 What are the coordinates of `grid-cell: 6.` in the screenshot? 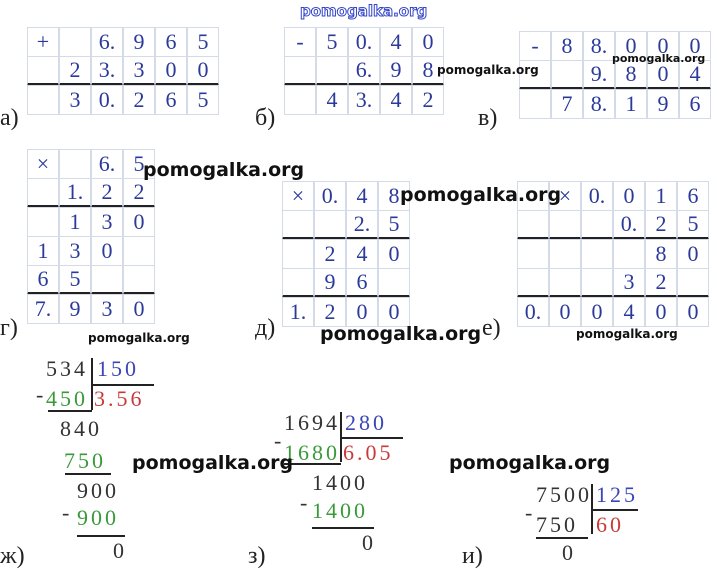 It's located at (364, 71).